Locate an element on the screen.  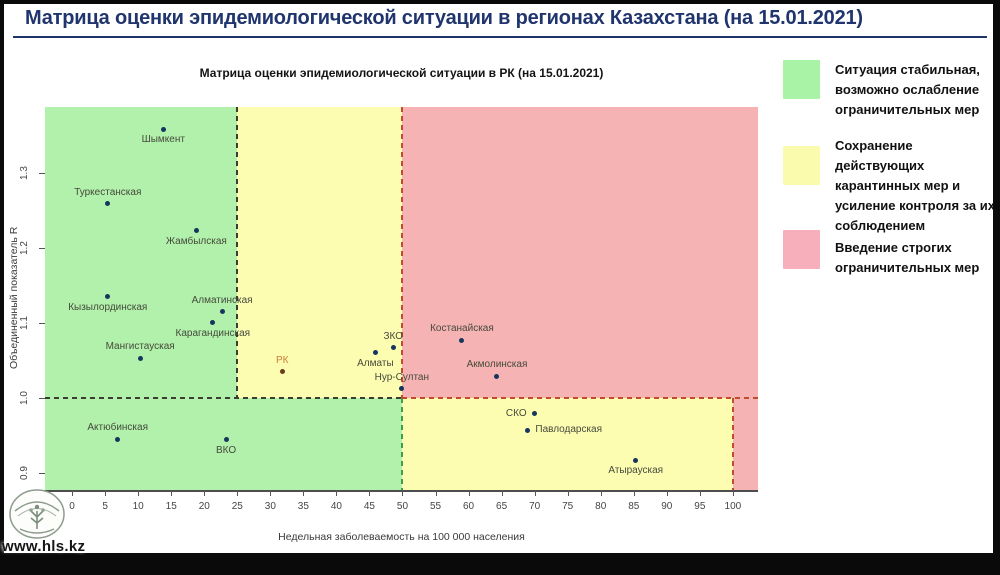
x-tick-label: 25 is located at coordinates (237, 506).